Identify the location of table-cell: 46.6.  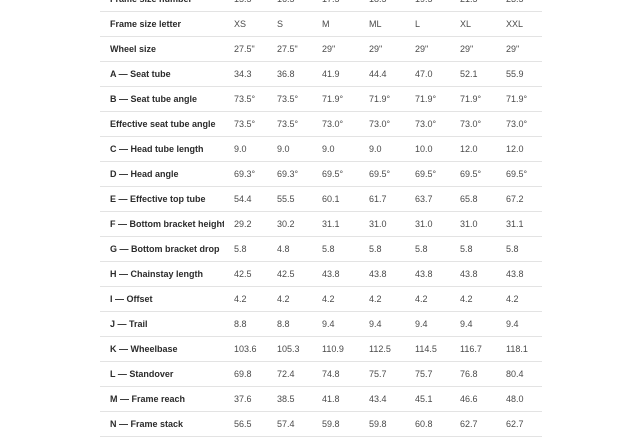
(473, 399).